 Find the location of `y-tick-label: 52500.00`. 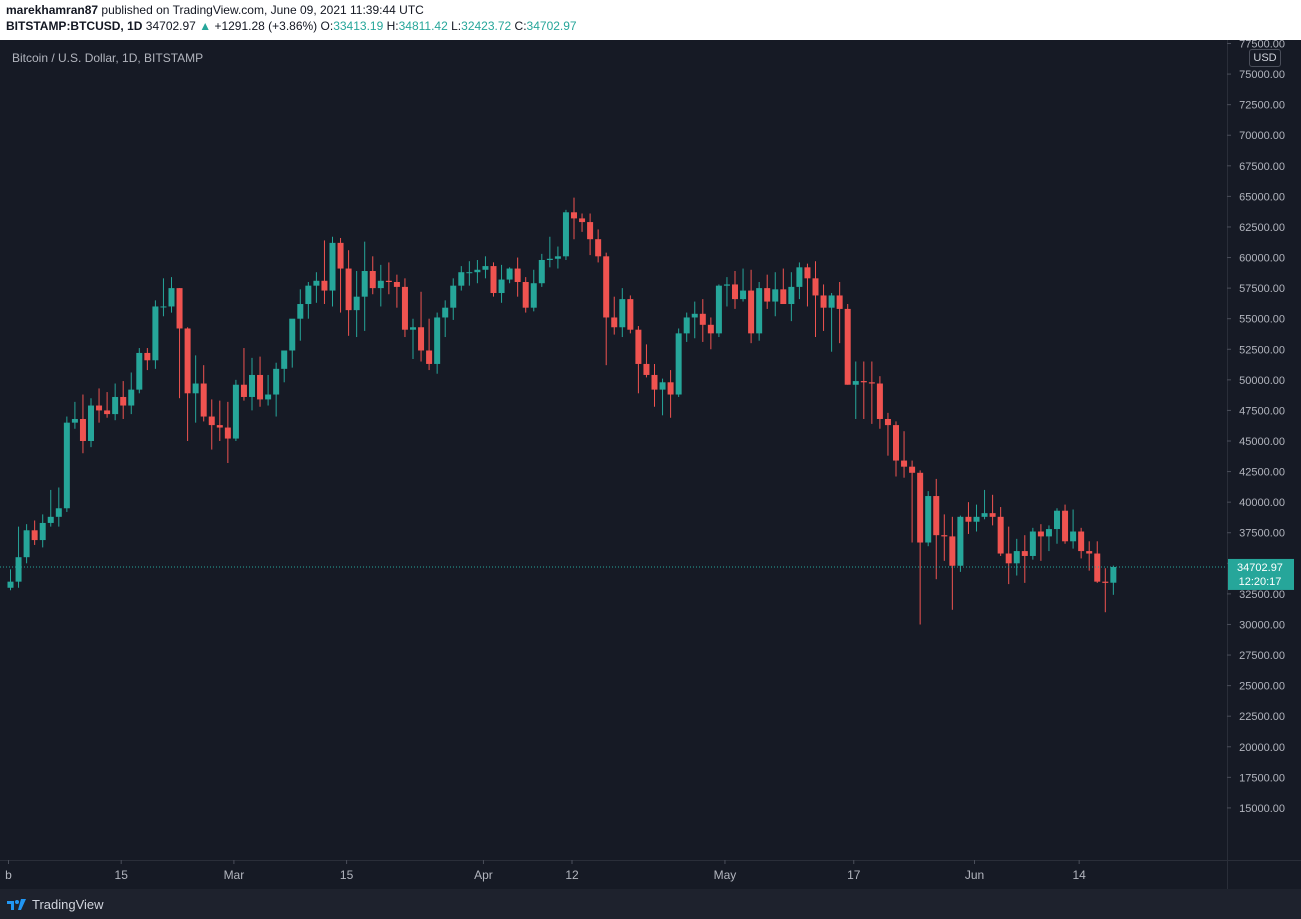

y-tick-label: 52500.00 is located at coordinates (1262, 350).